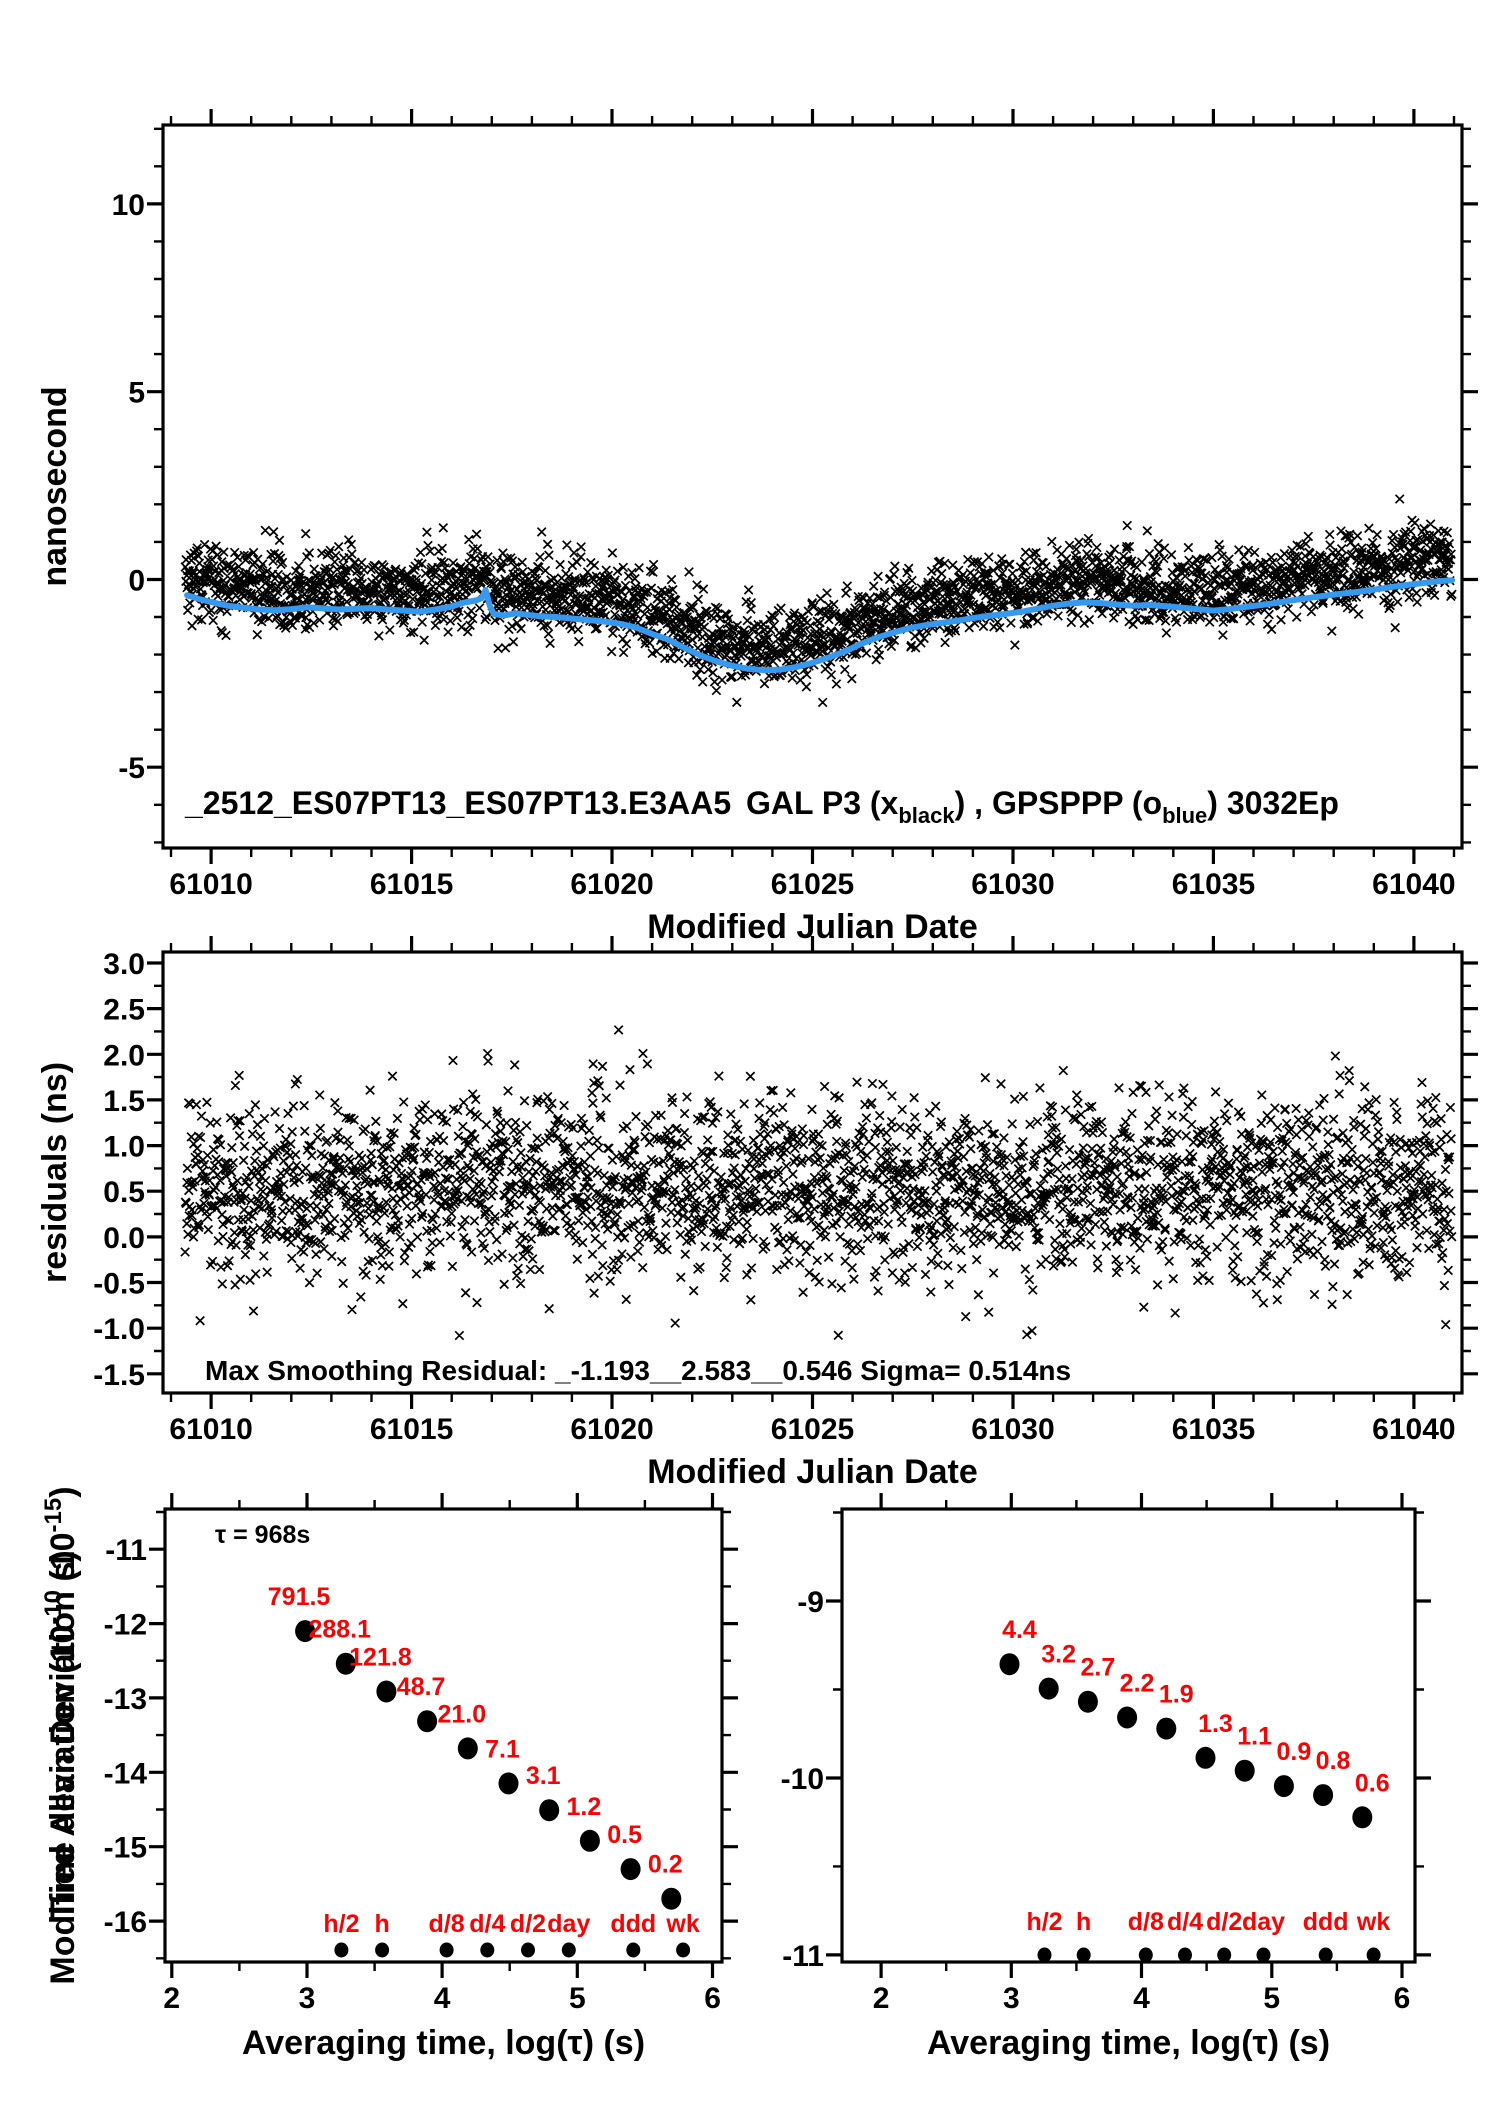  What do you see at coordinates (119, 1329) in the screenshot?
I see `residuals-panel-y-tick-label: -1.0` at bounding box center [119, 1329].